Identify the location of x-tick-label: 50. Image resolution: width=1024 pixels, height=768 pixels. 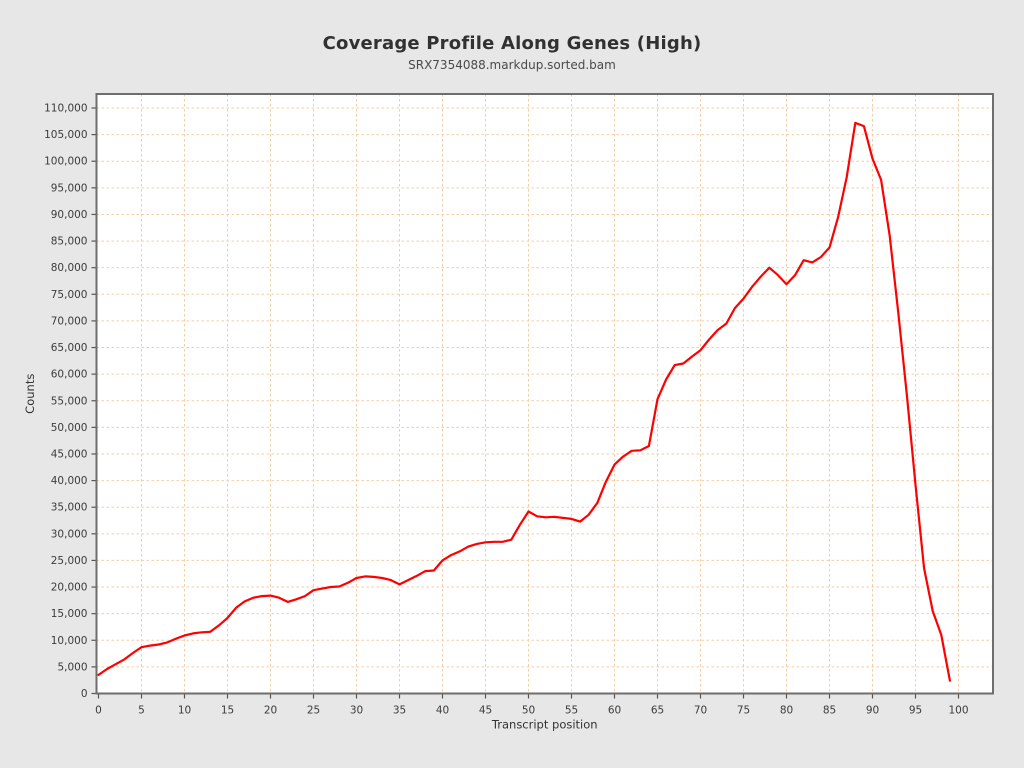
(528, 711).